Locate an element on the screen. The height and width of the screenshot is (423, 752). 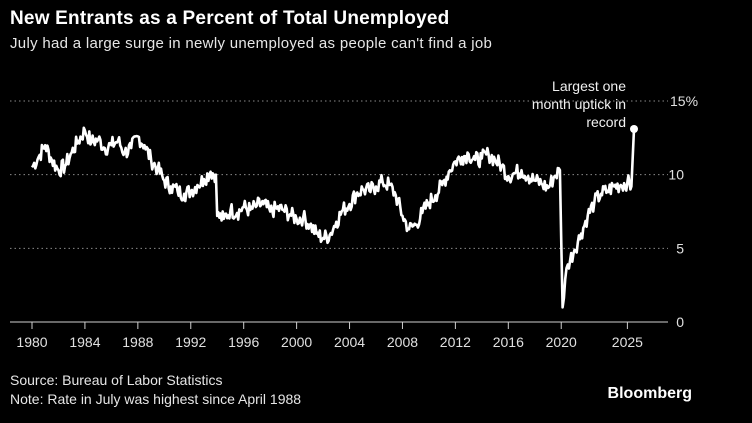
y-tick-label: 0 is located at coordinates (680, 322).